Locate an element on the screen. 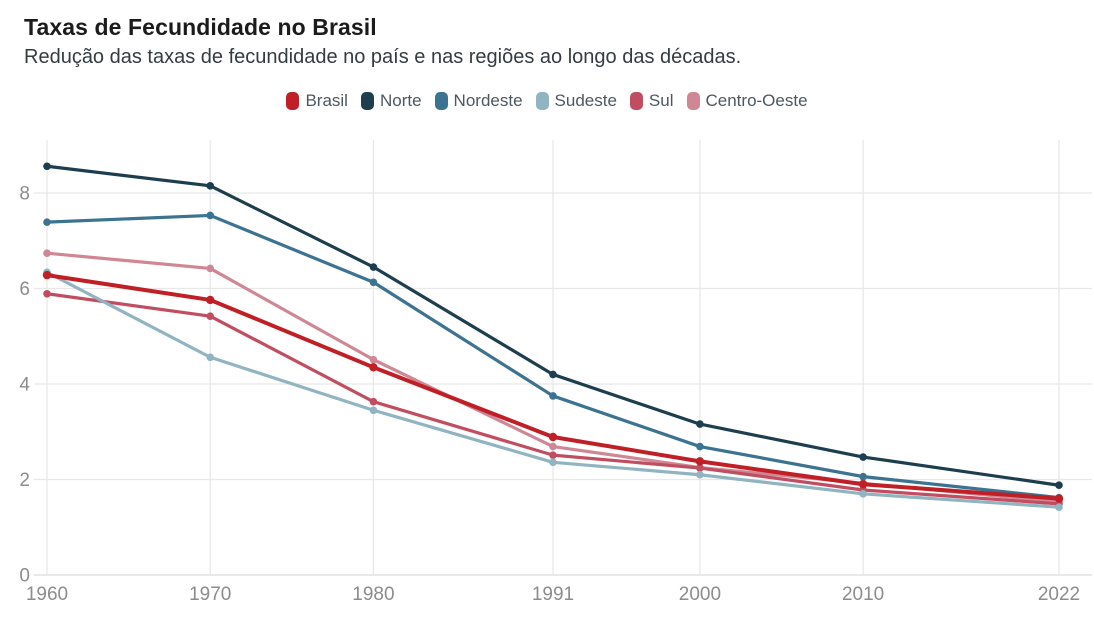 The width and height of the screenshot is (1094, 622). legend-label-brasil: Brasil is located at coordinates (326, 100).